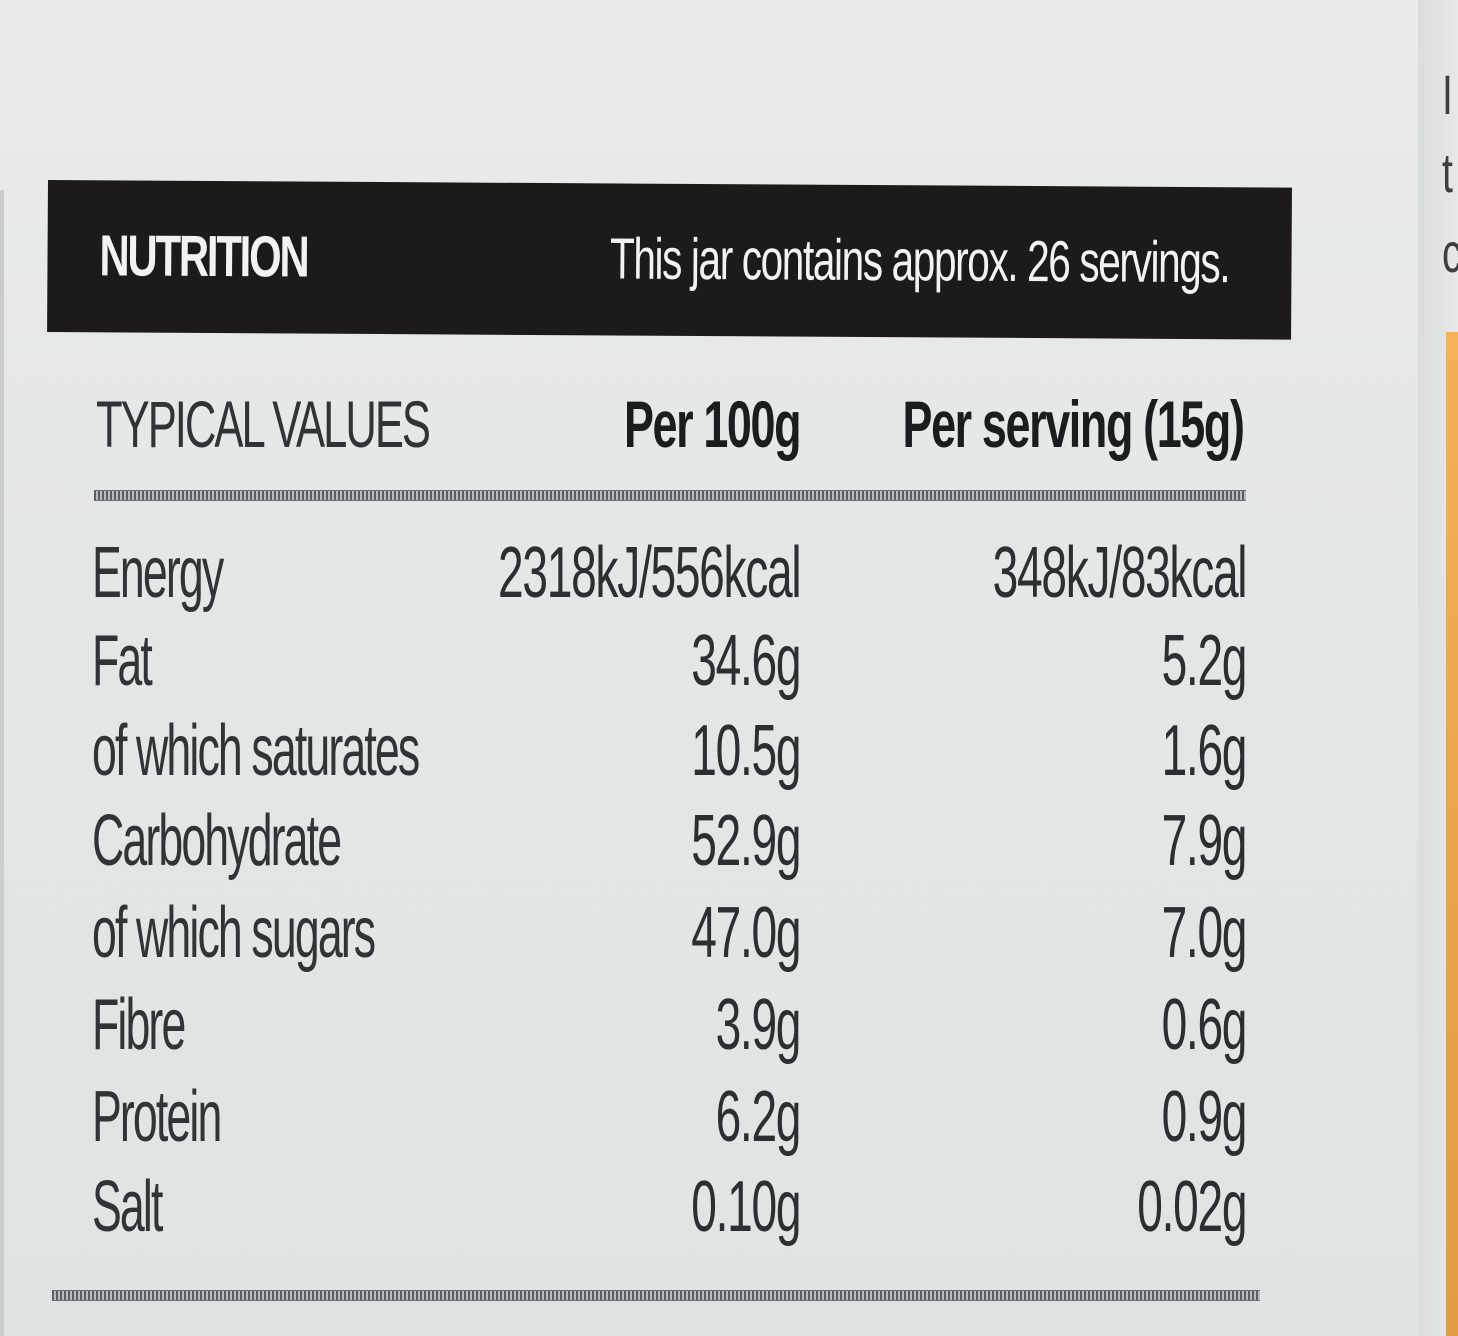  I want to click on label-left-edge, so click(2, 763).